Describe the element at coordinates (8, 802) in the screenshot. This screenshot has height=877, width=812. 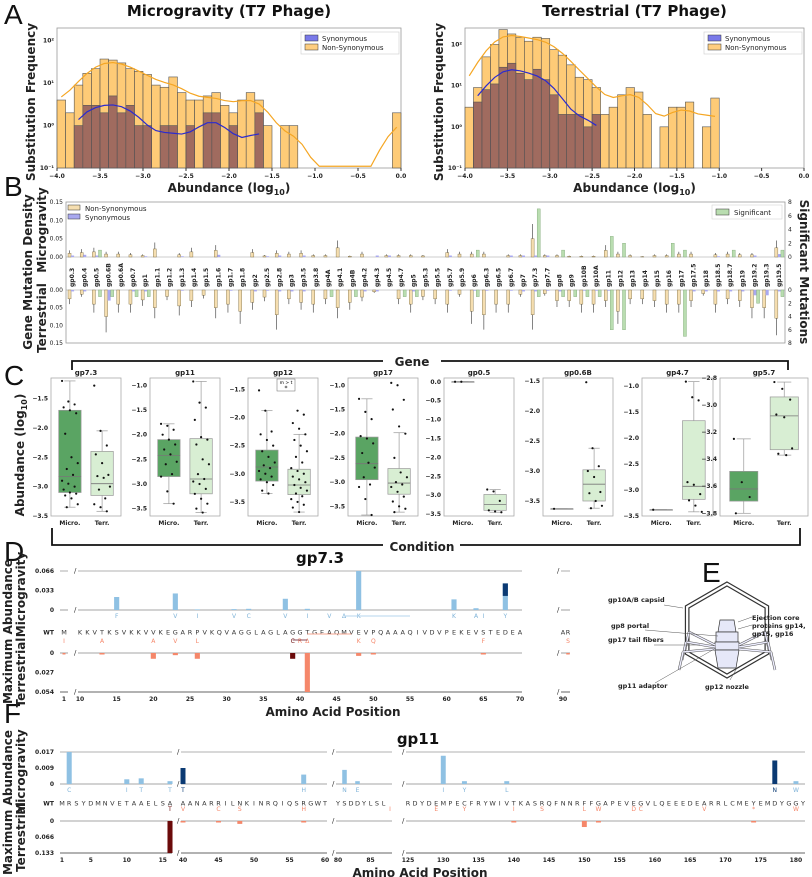
I see `y-axis-label: Maximum Abundance` at that location.